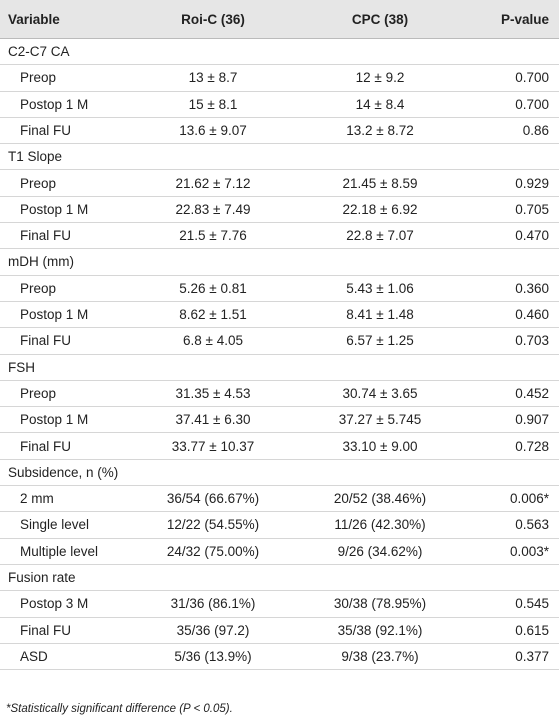 Image resolution: width=559 pixels, height=725 pixels. What do you see at coordinates (279, 578) in the screenshot?
I see `section-row: Fusion rate` at bounding box center [279, 578].